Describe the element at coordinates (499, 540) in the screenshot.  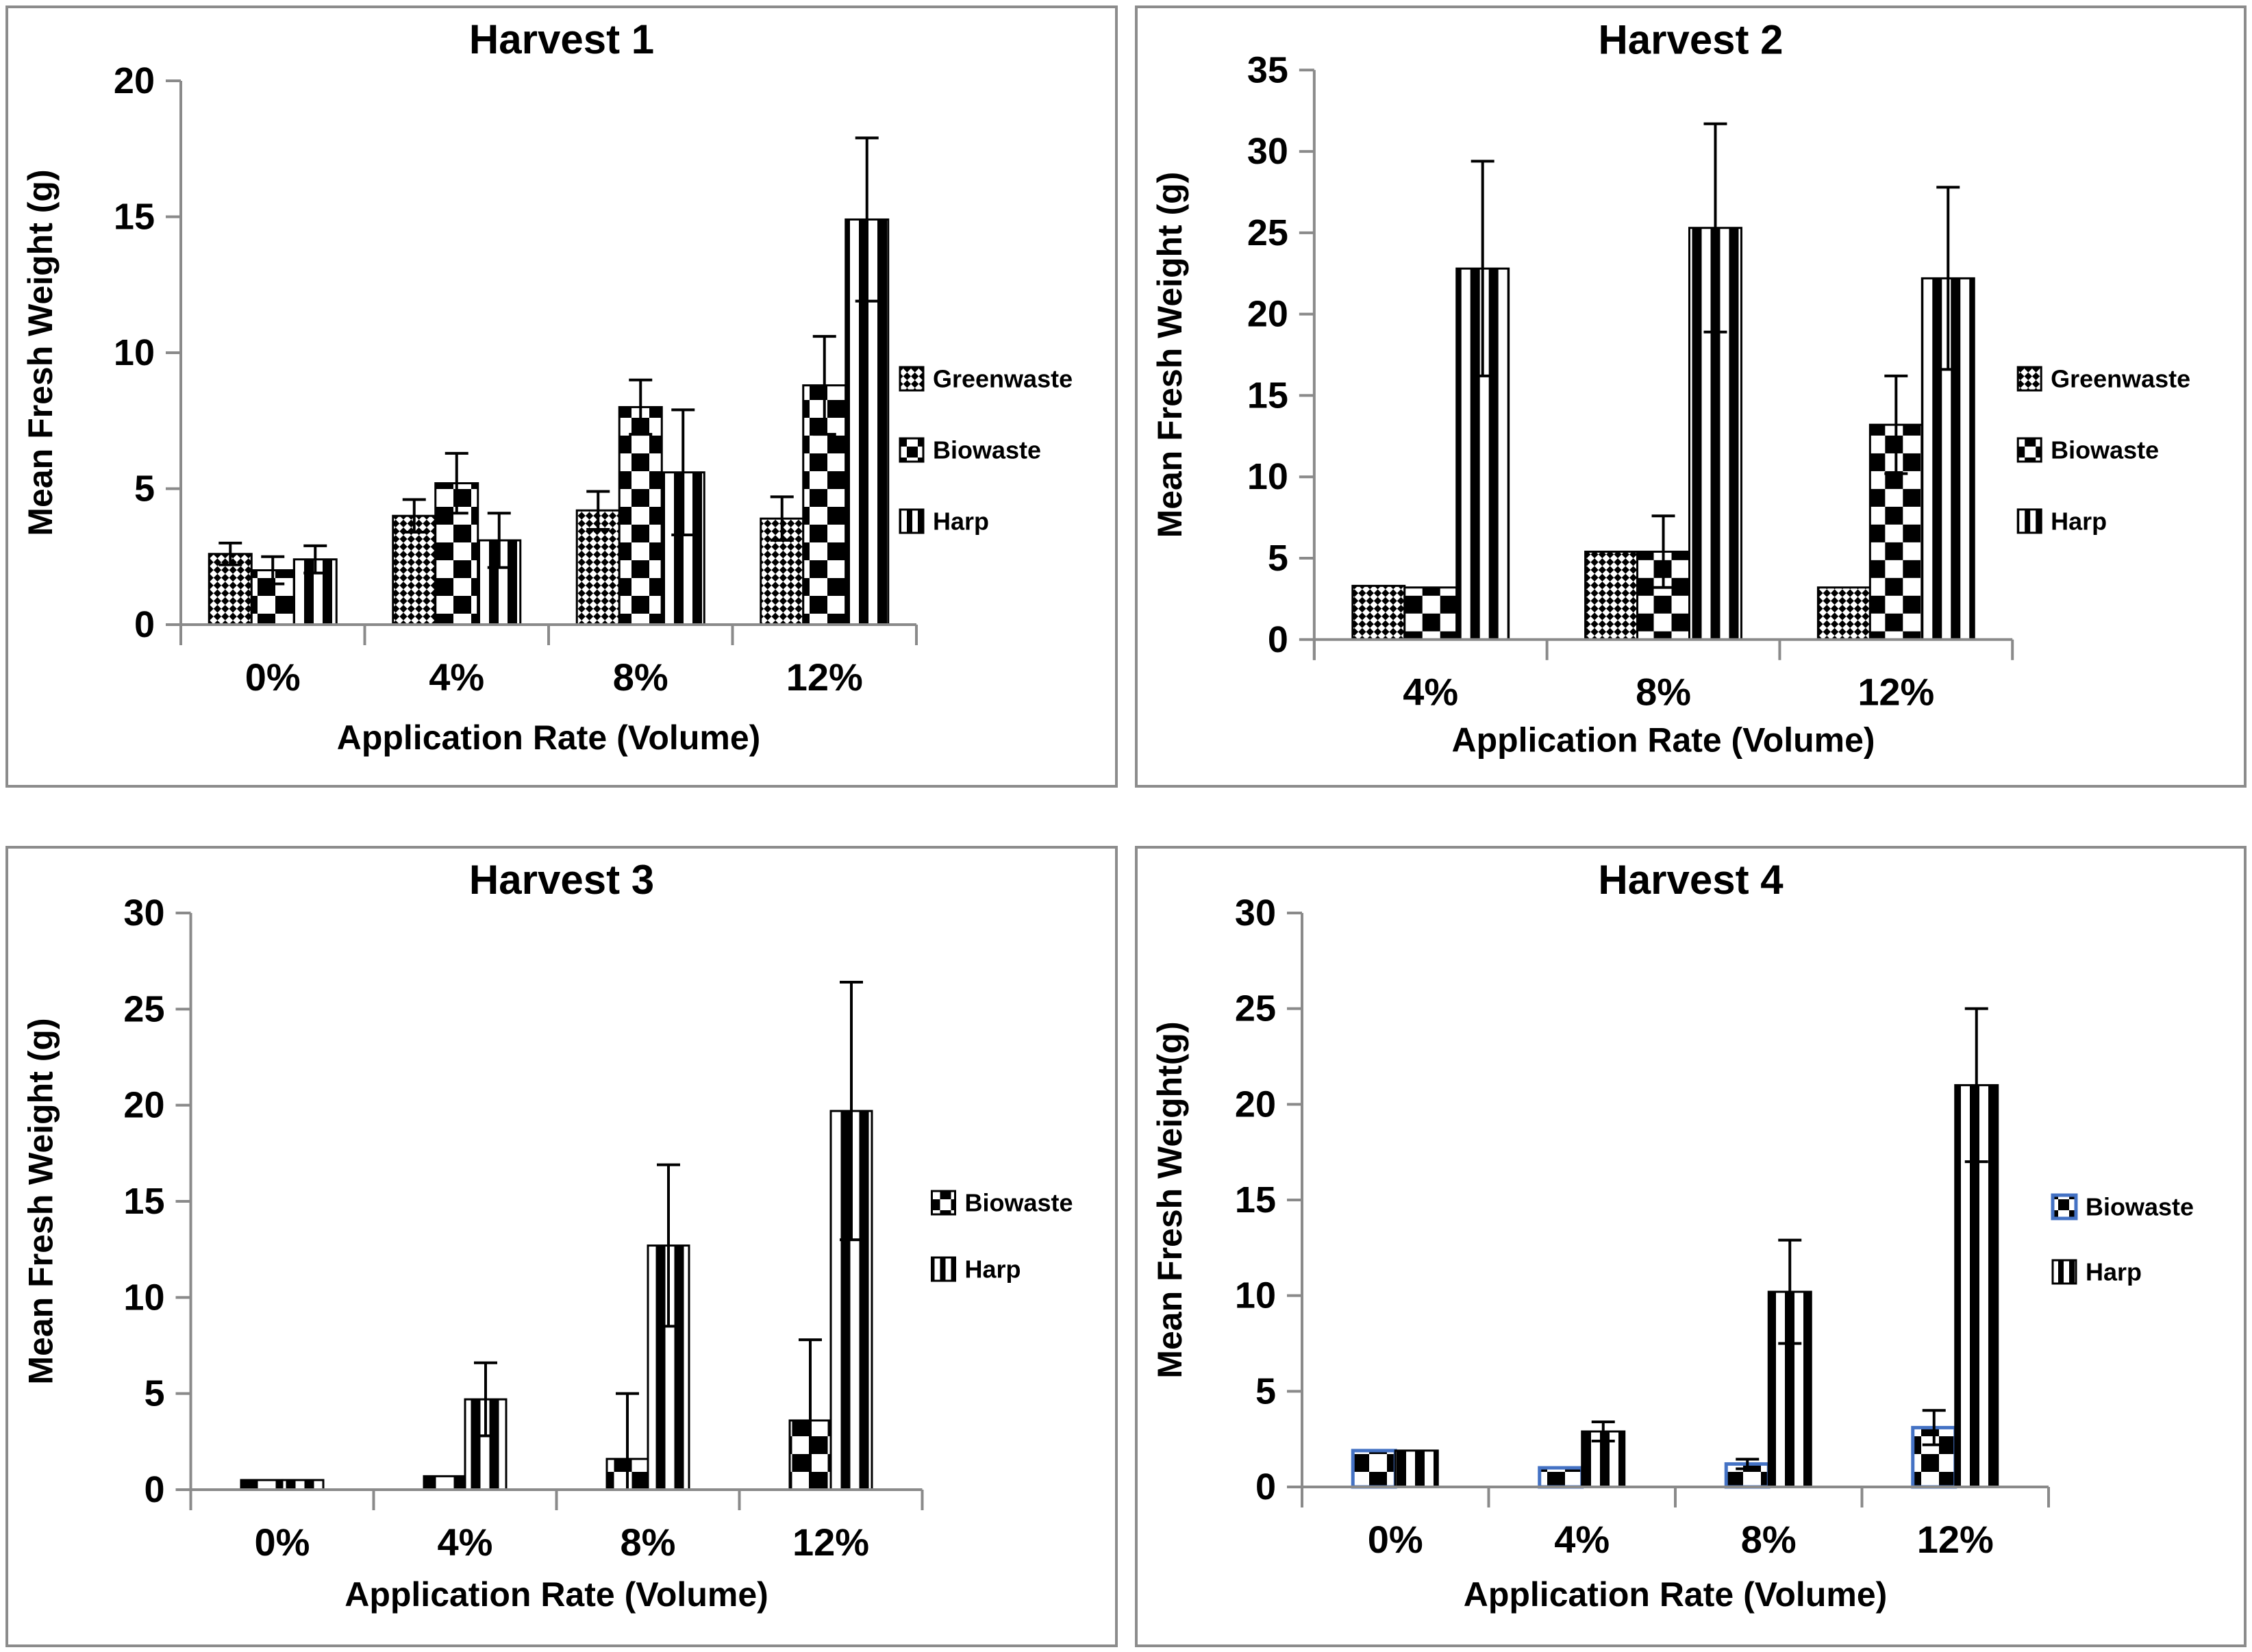
I see `error-bar-harvest-1-harp-4%` at that location.